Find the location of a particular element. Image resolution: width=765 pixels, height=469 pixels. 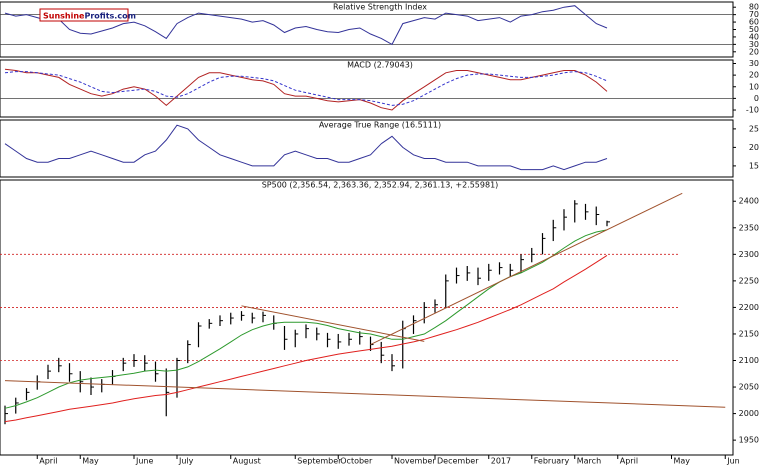

y-tick-label: 2050 is located at coordinates (749, 387).